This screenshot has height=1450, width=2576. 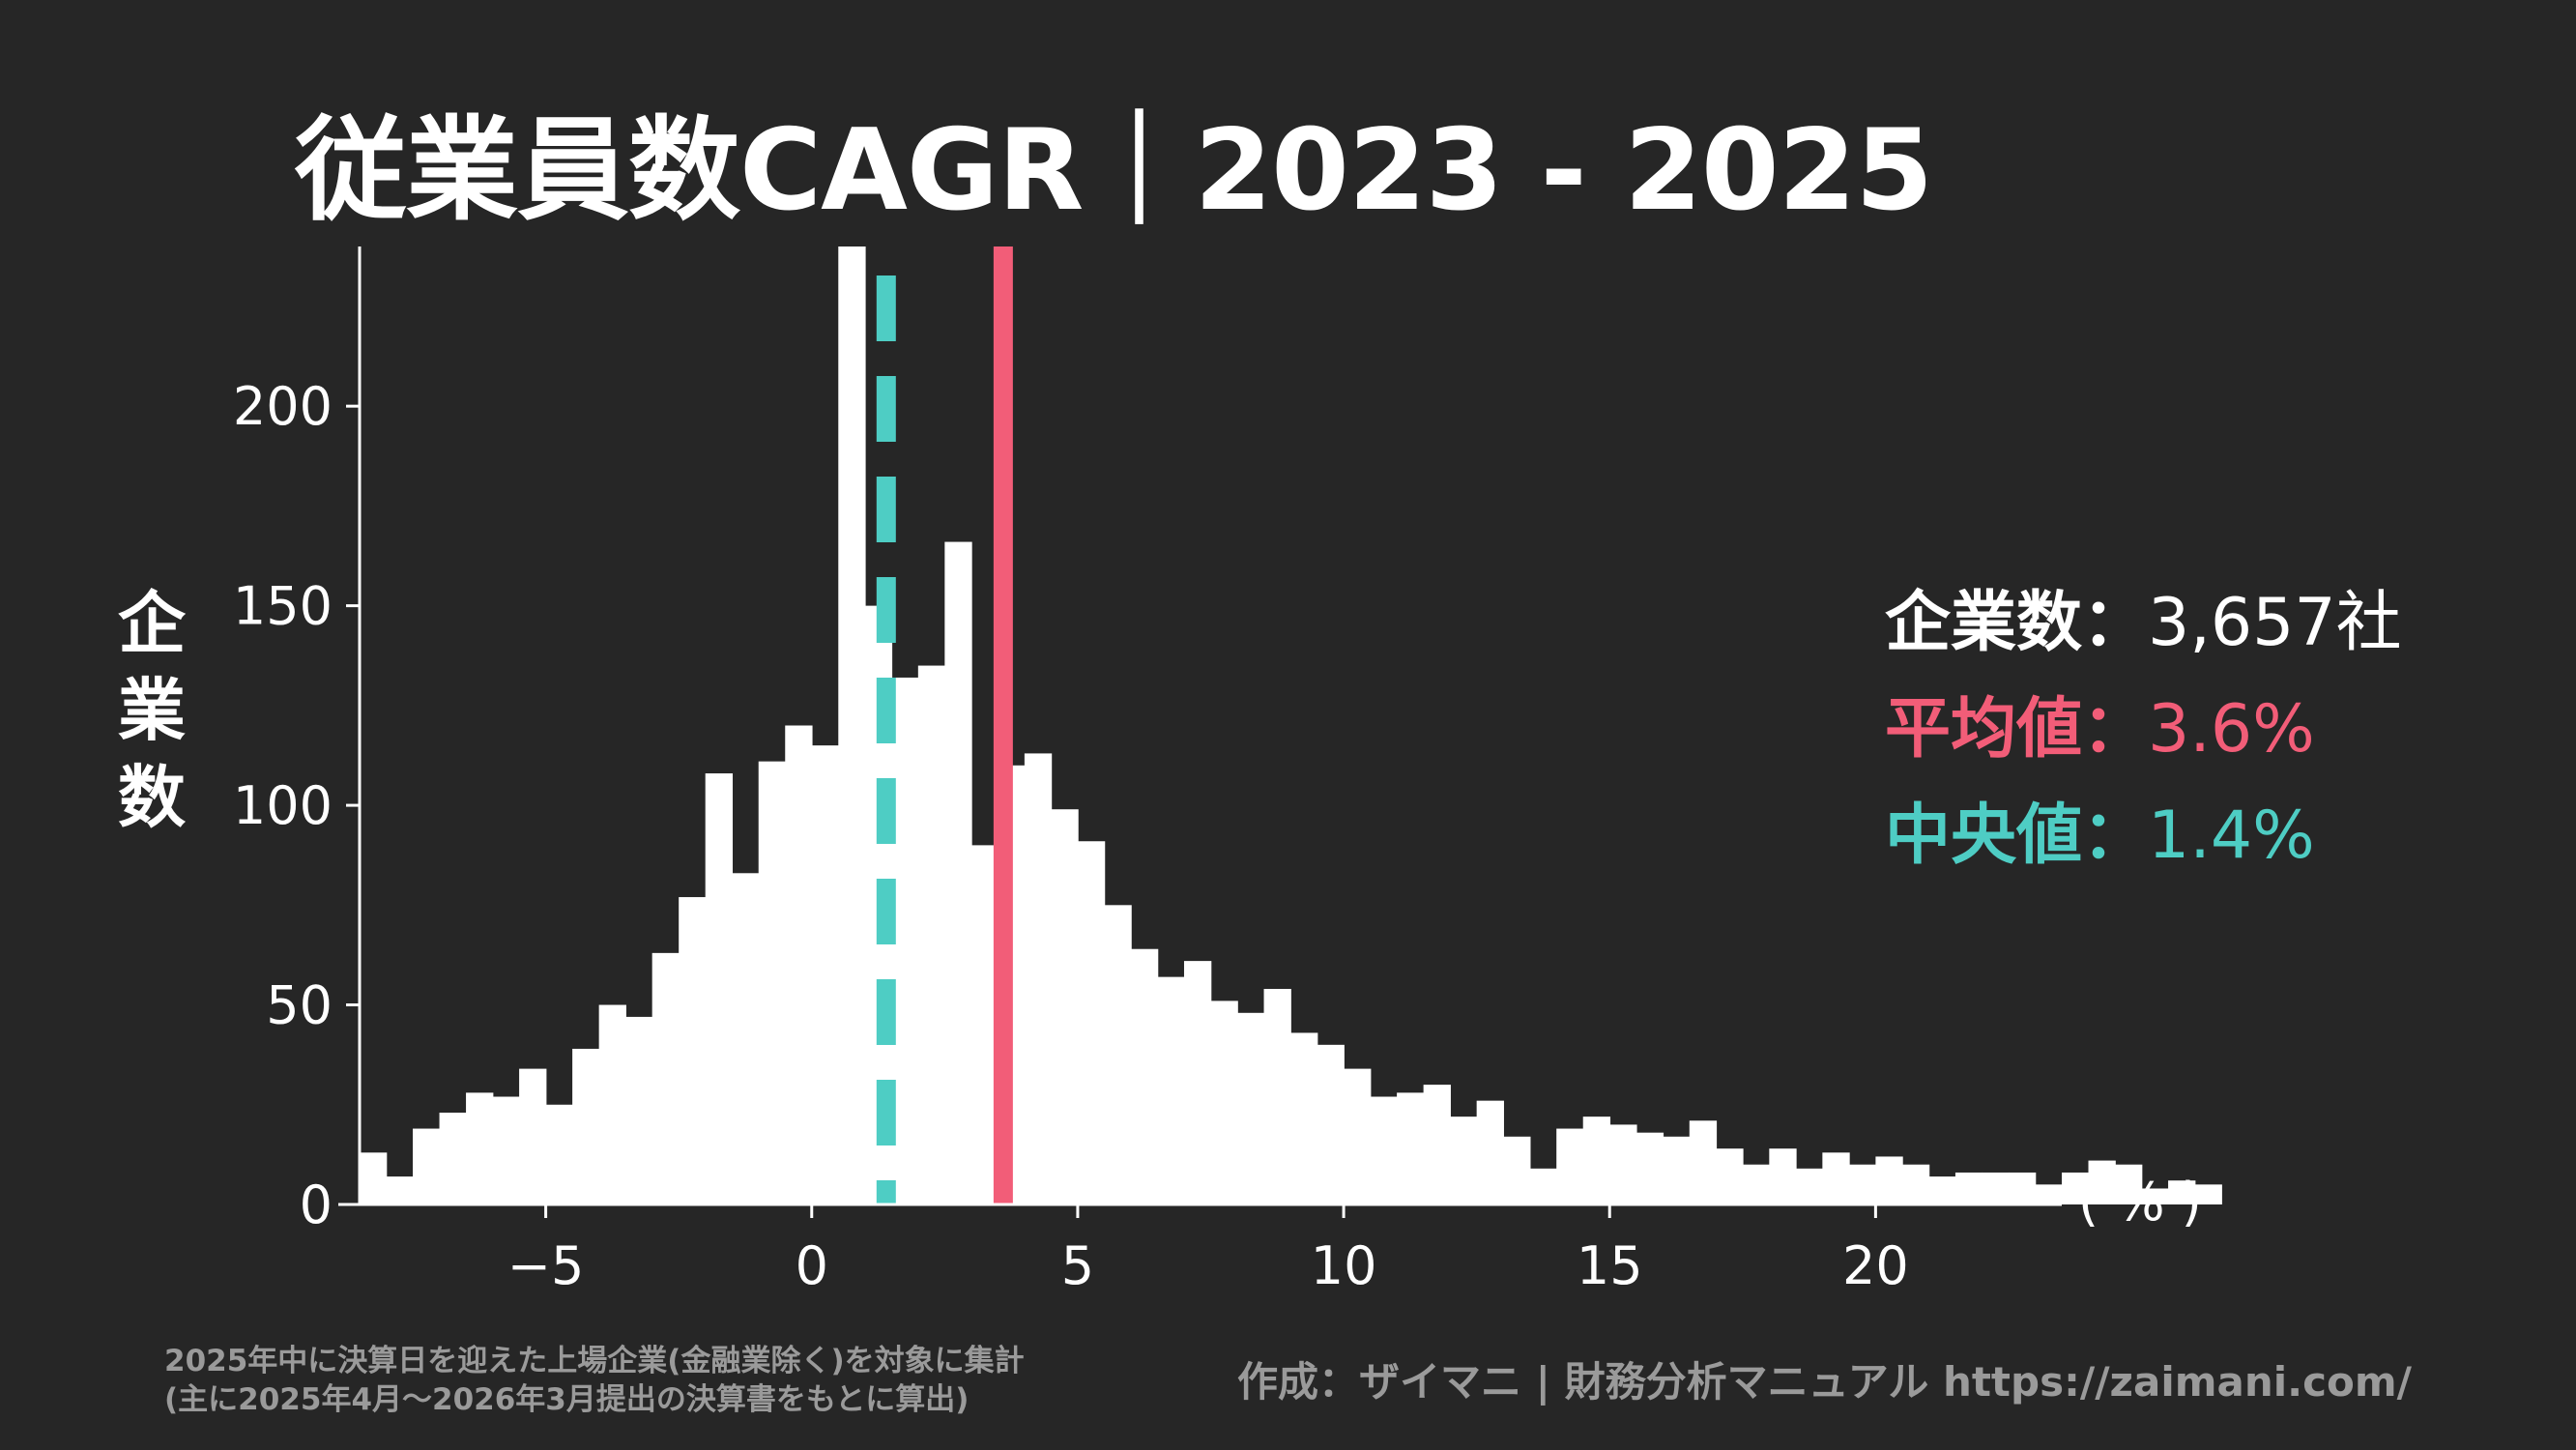 I want to click on footnote-line-1: 2025年中に決算日を迎えた上場企業(金融業除く)を対象に集計, so click(x=594, y=1361).